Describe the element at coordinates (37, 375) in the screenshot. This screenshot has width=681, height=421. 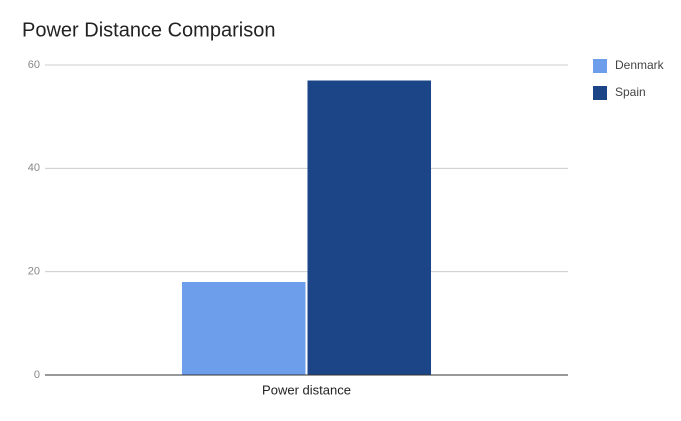
I see `y-tick-label: 0` at that location.